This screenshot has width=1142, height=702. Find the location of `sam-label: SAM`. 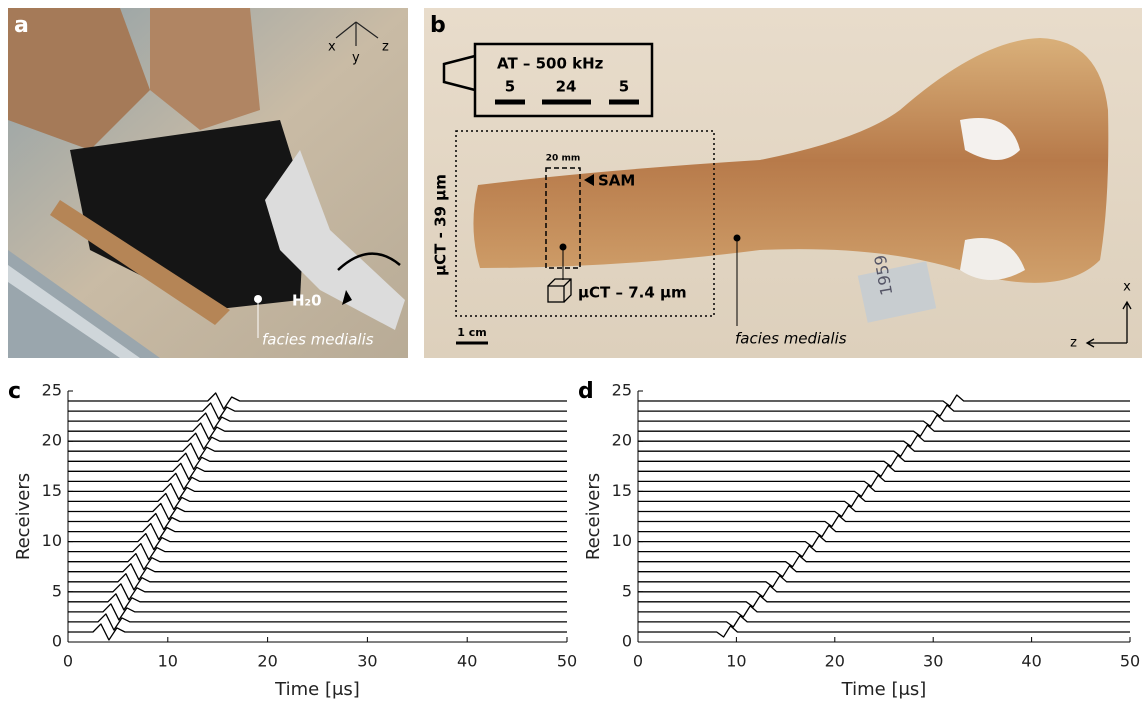

sam-label: SAM is located at coordinates (616, 181).